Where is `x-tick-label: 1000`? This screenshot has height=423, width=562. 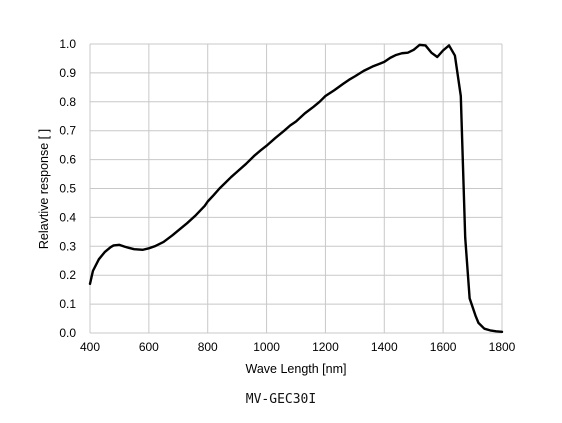
x-tick-label: 1000 is located at coordinates (266, 347).